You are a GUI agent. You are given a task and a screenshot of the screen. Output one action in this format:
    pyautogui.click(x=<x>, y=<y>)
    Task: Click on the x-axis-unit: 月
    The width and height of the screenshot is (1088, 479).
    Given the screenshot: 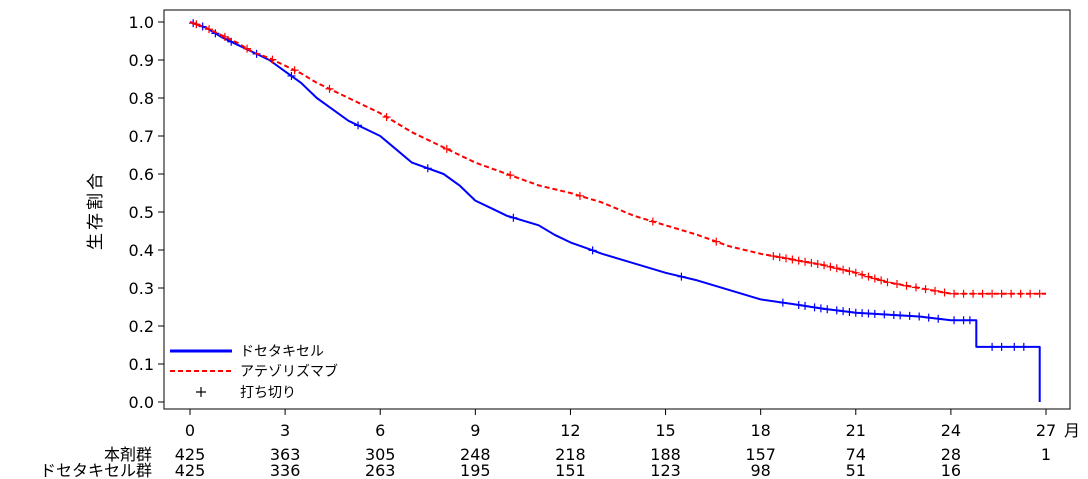 What is the action you would take?
    pyautogui.click(x=1072, y=430)
    